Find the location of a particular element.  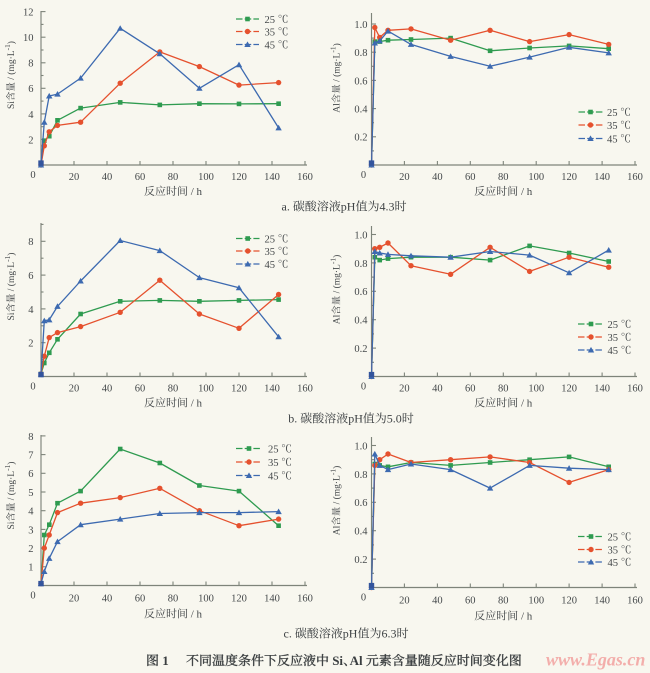

svg-text: www.Egas.cn is located at coordinates (595, 660).